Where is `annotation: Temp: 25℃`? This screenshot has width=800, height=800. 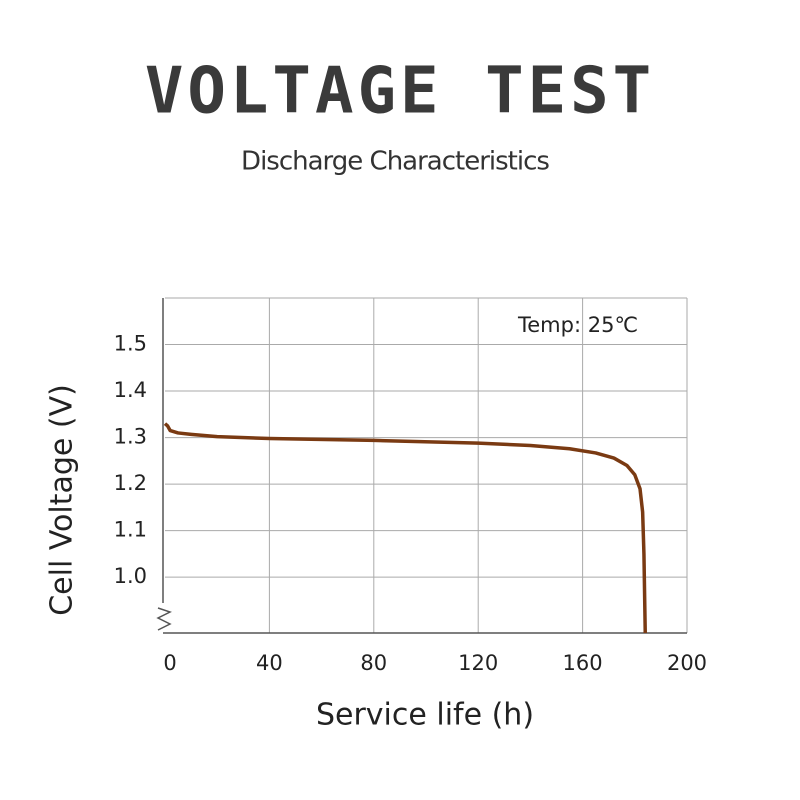
annotation: Temp: 25℃ is located at coordinates (577, 325).